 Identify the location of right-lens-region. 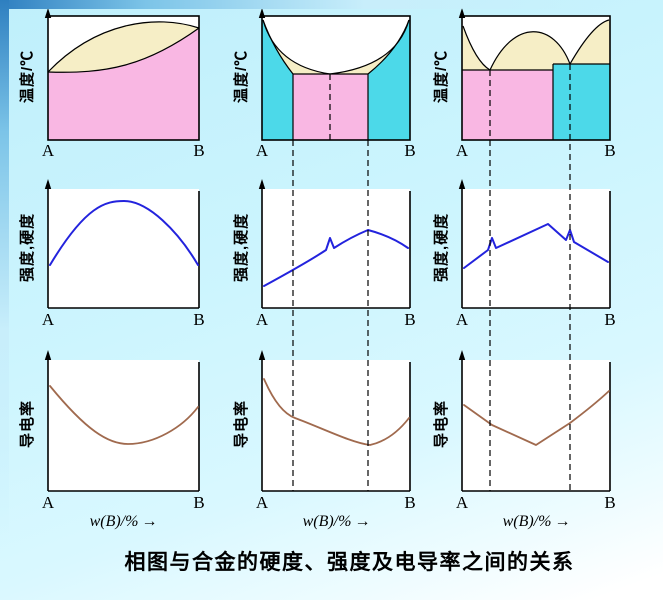
(590, 42).